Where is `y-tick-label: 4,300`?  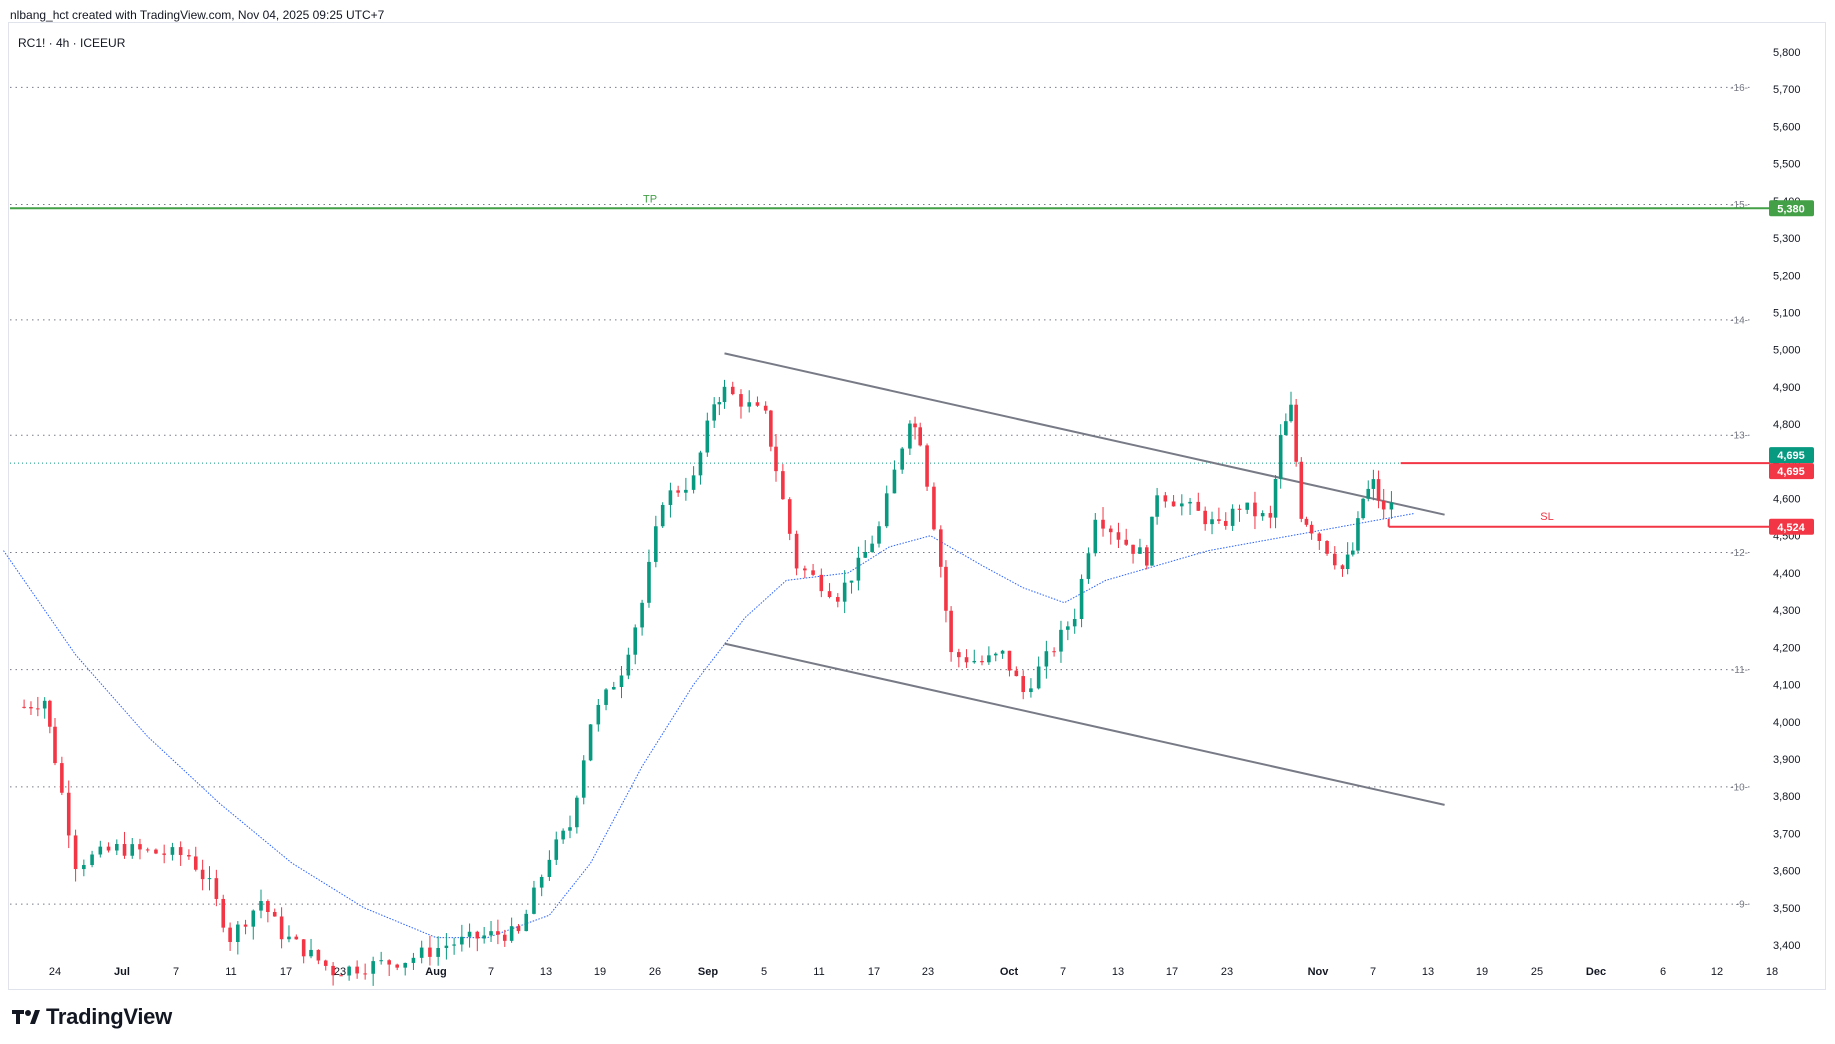 y-tick-label: 4,300 is located at coordinates (1787, 611).